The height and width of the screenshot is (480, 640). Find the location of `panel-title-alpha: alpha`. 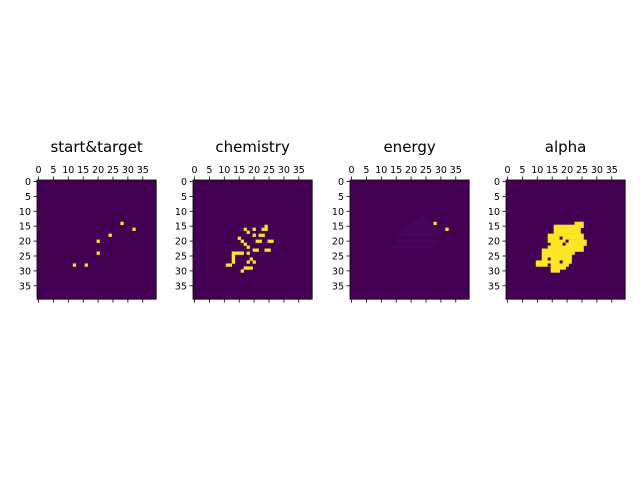

panel-title-alpha: alpha is located at coordinates (566, 147).